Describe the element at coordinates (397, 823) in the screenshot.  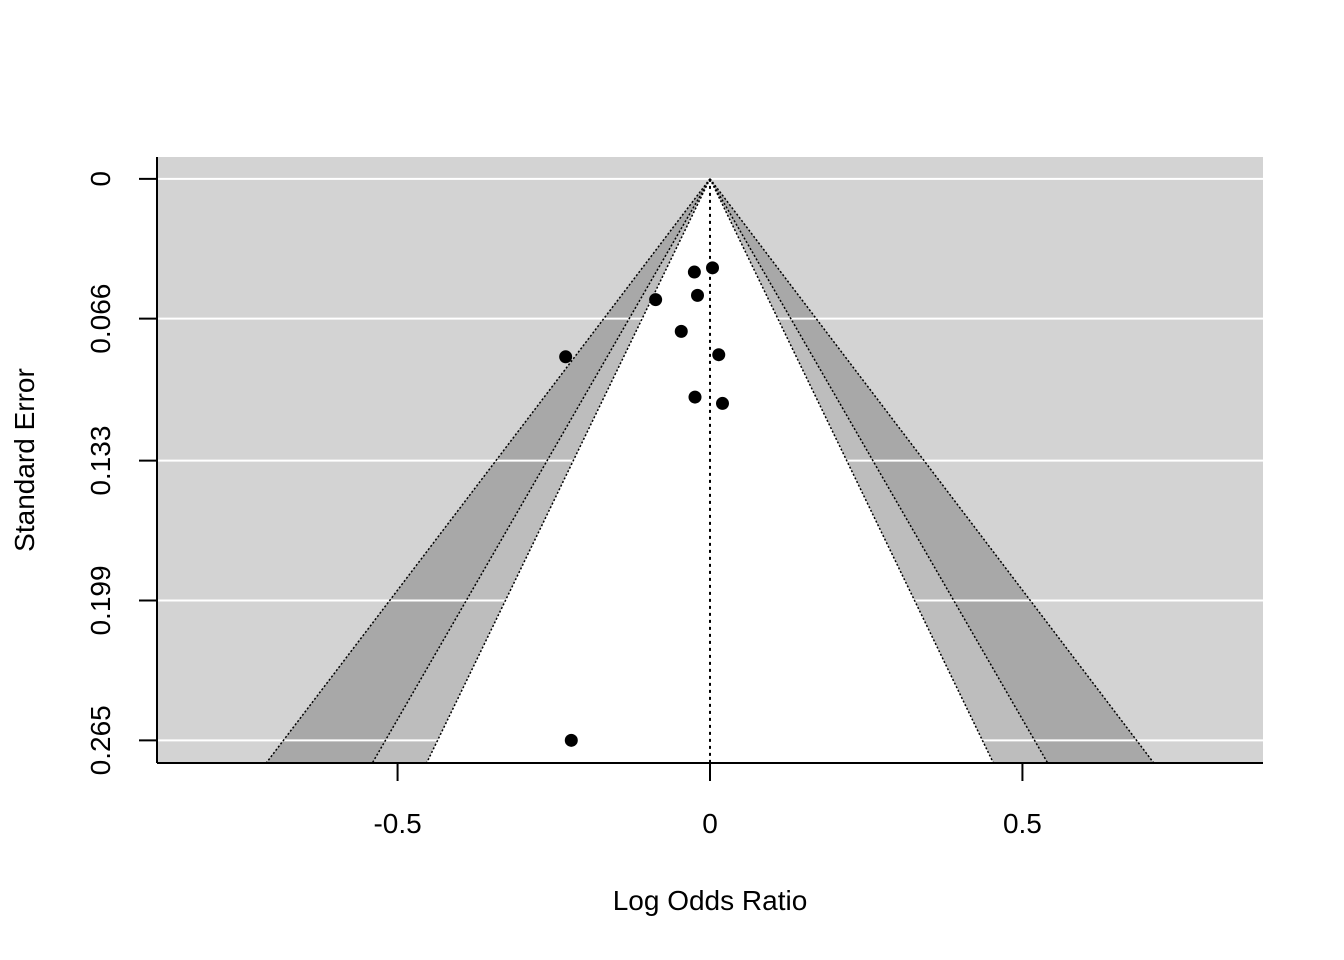
I see `x-tick-label: -0.5` at that location.